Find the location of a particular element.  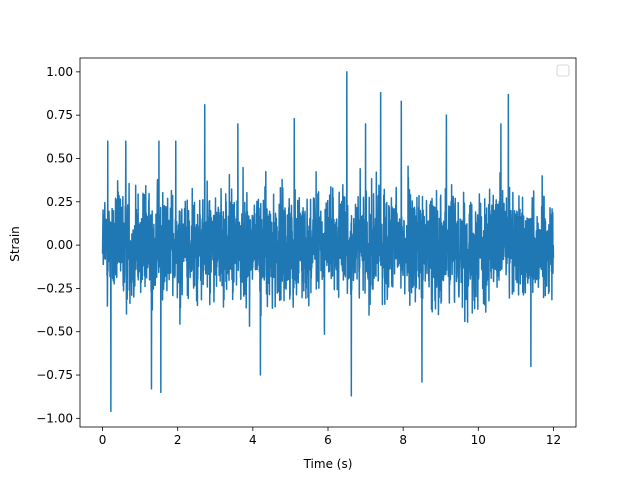

x-tick-label: 2 is located at coordinates (178, 440).